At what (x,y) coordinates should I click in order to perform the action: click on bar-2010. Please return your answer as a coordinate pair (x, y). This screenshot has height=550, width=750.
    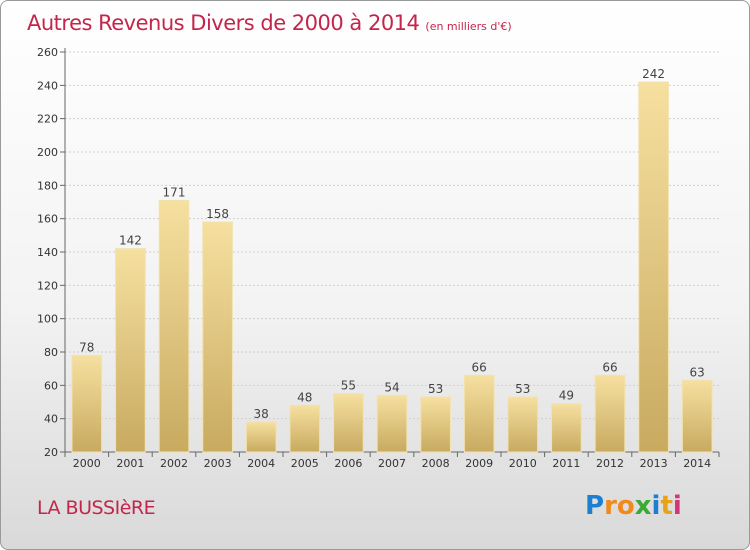
    Looking at the image, I should click on (523, 424).